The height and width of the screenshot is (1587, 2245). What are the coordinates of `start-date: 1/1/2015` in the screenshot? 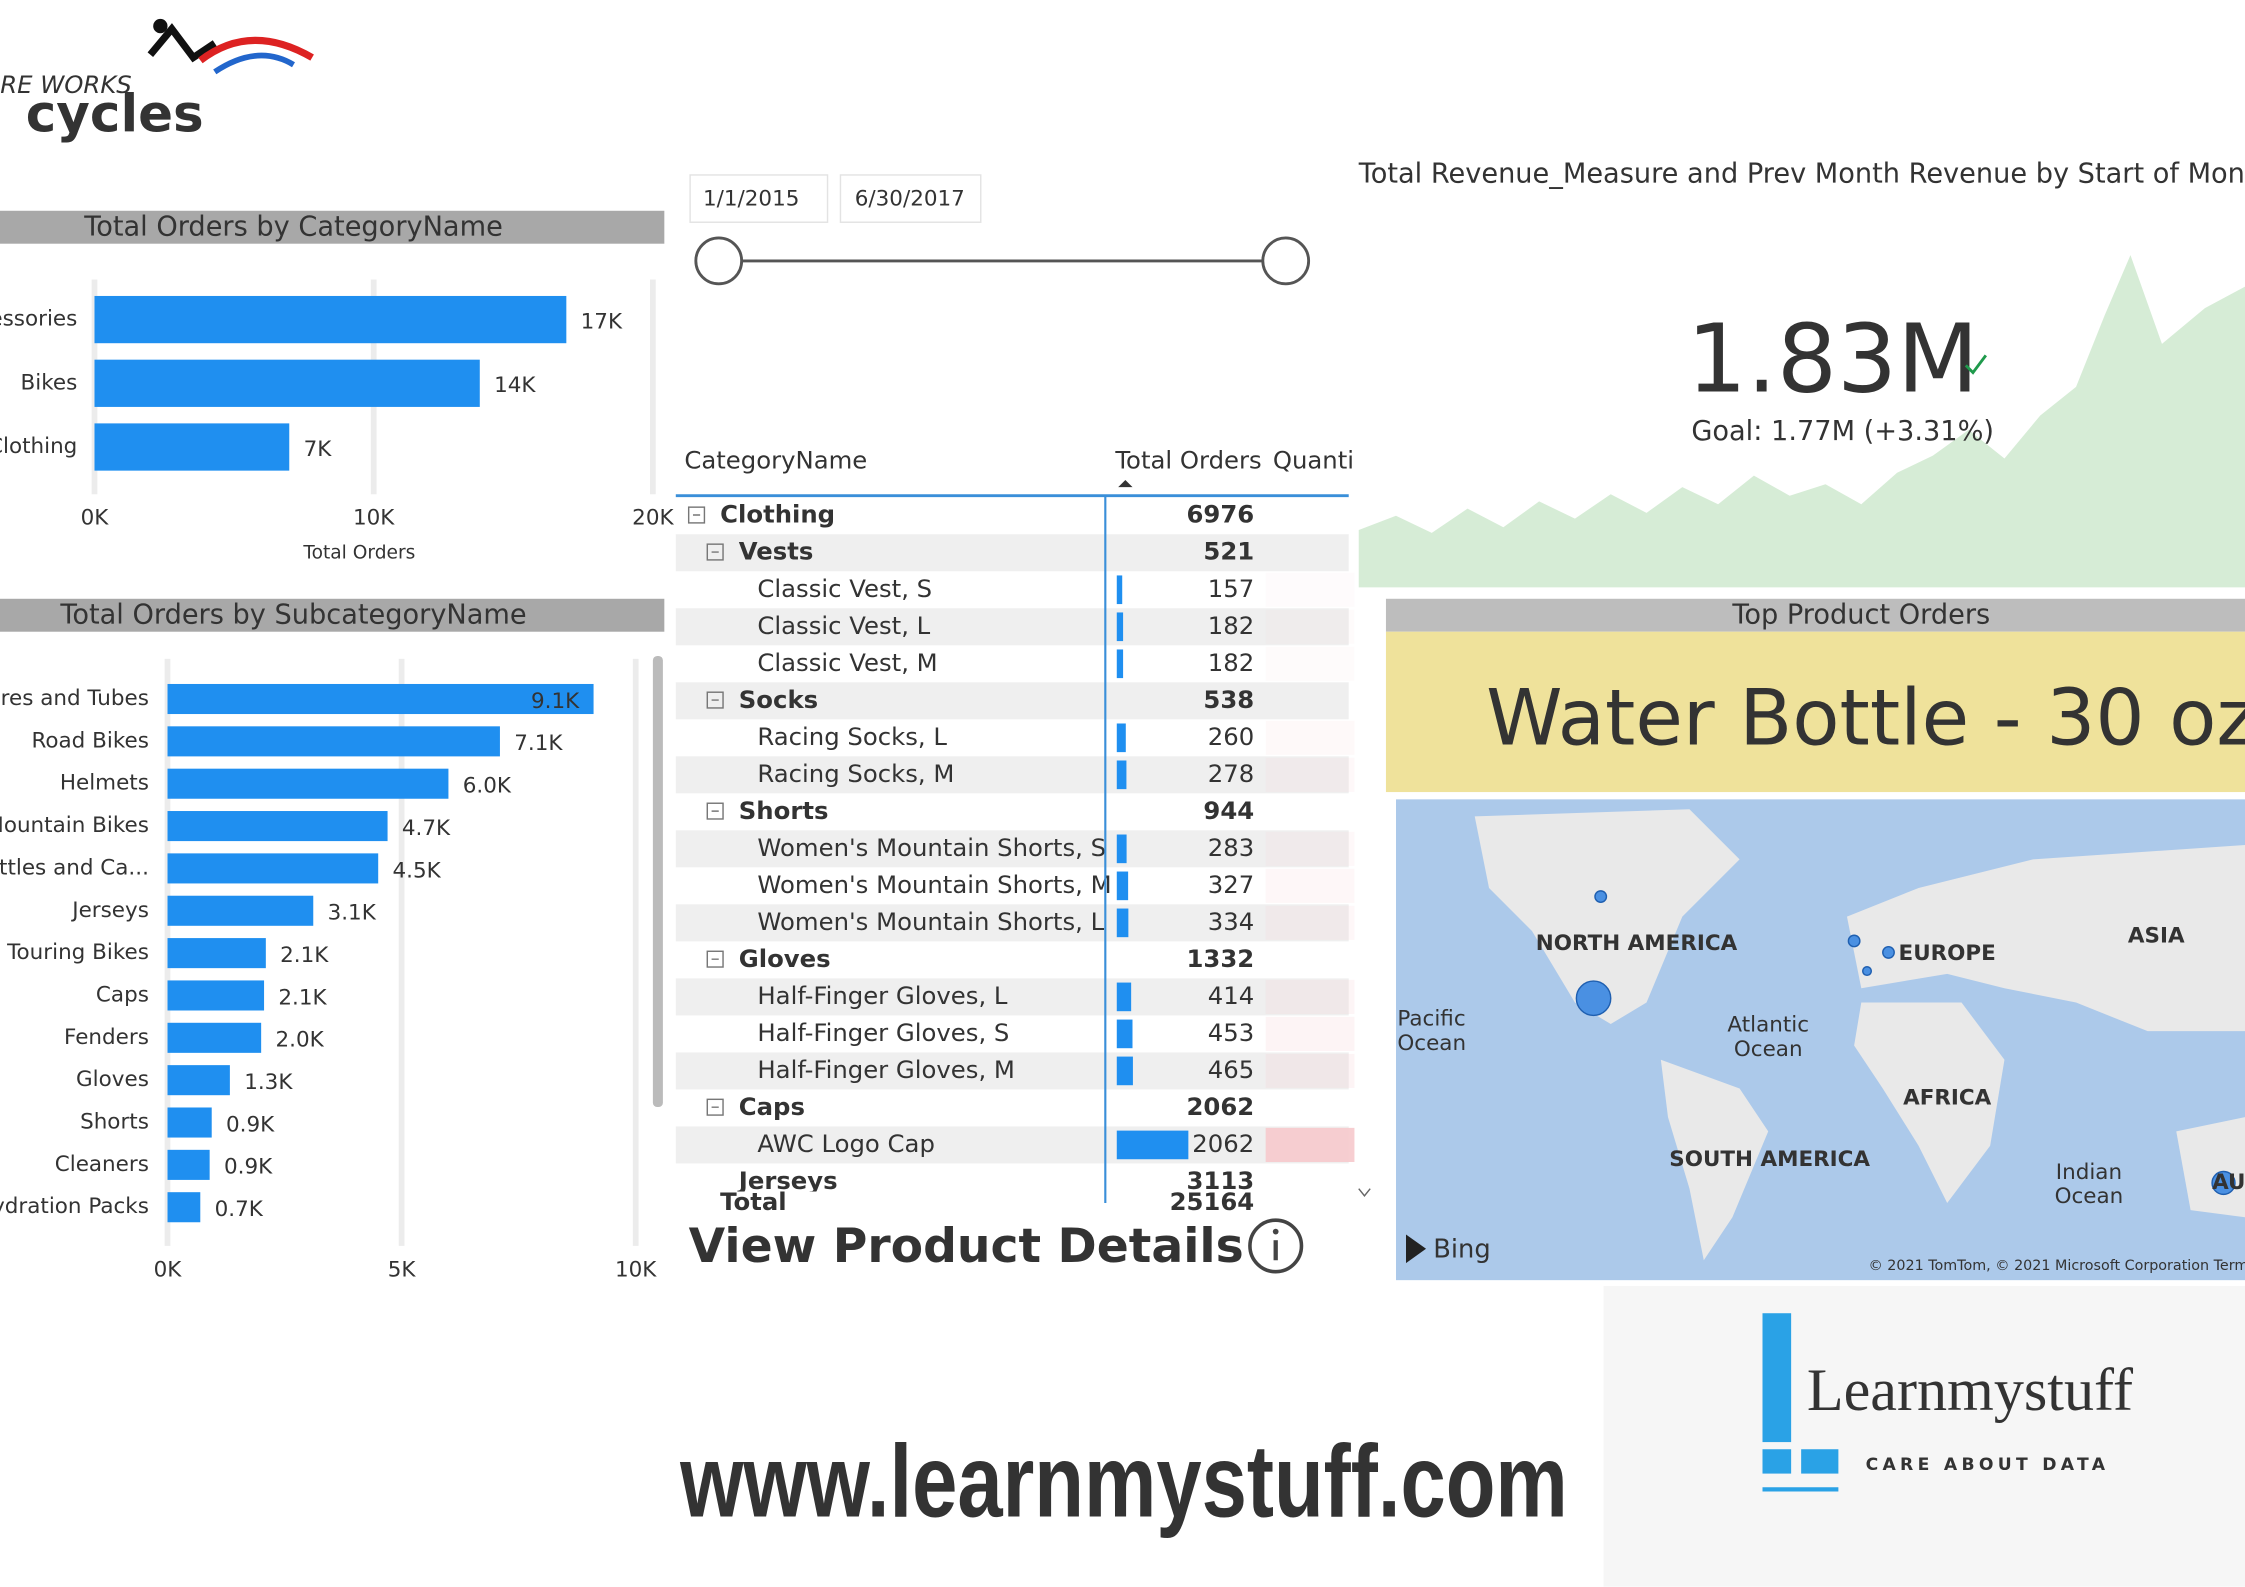 It's located at (751, 198).